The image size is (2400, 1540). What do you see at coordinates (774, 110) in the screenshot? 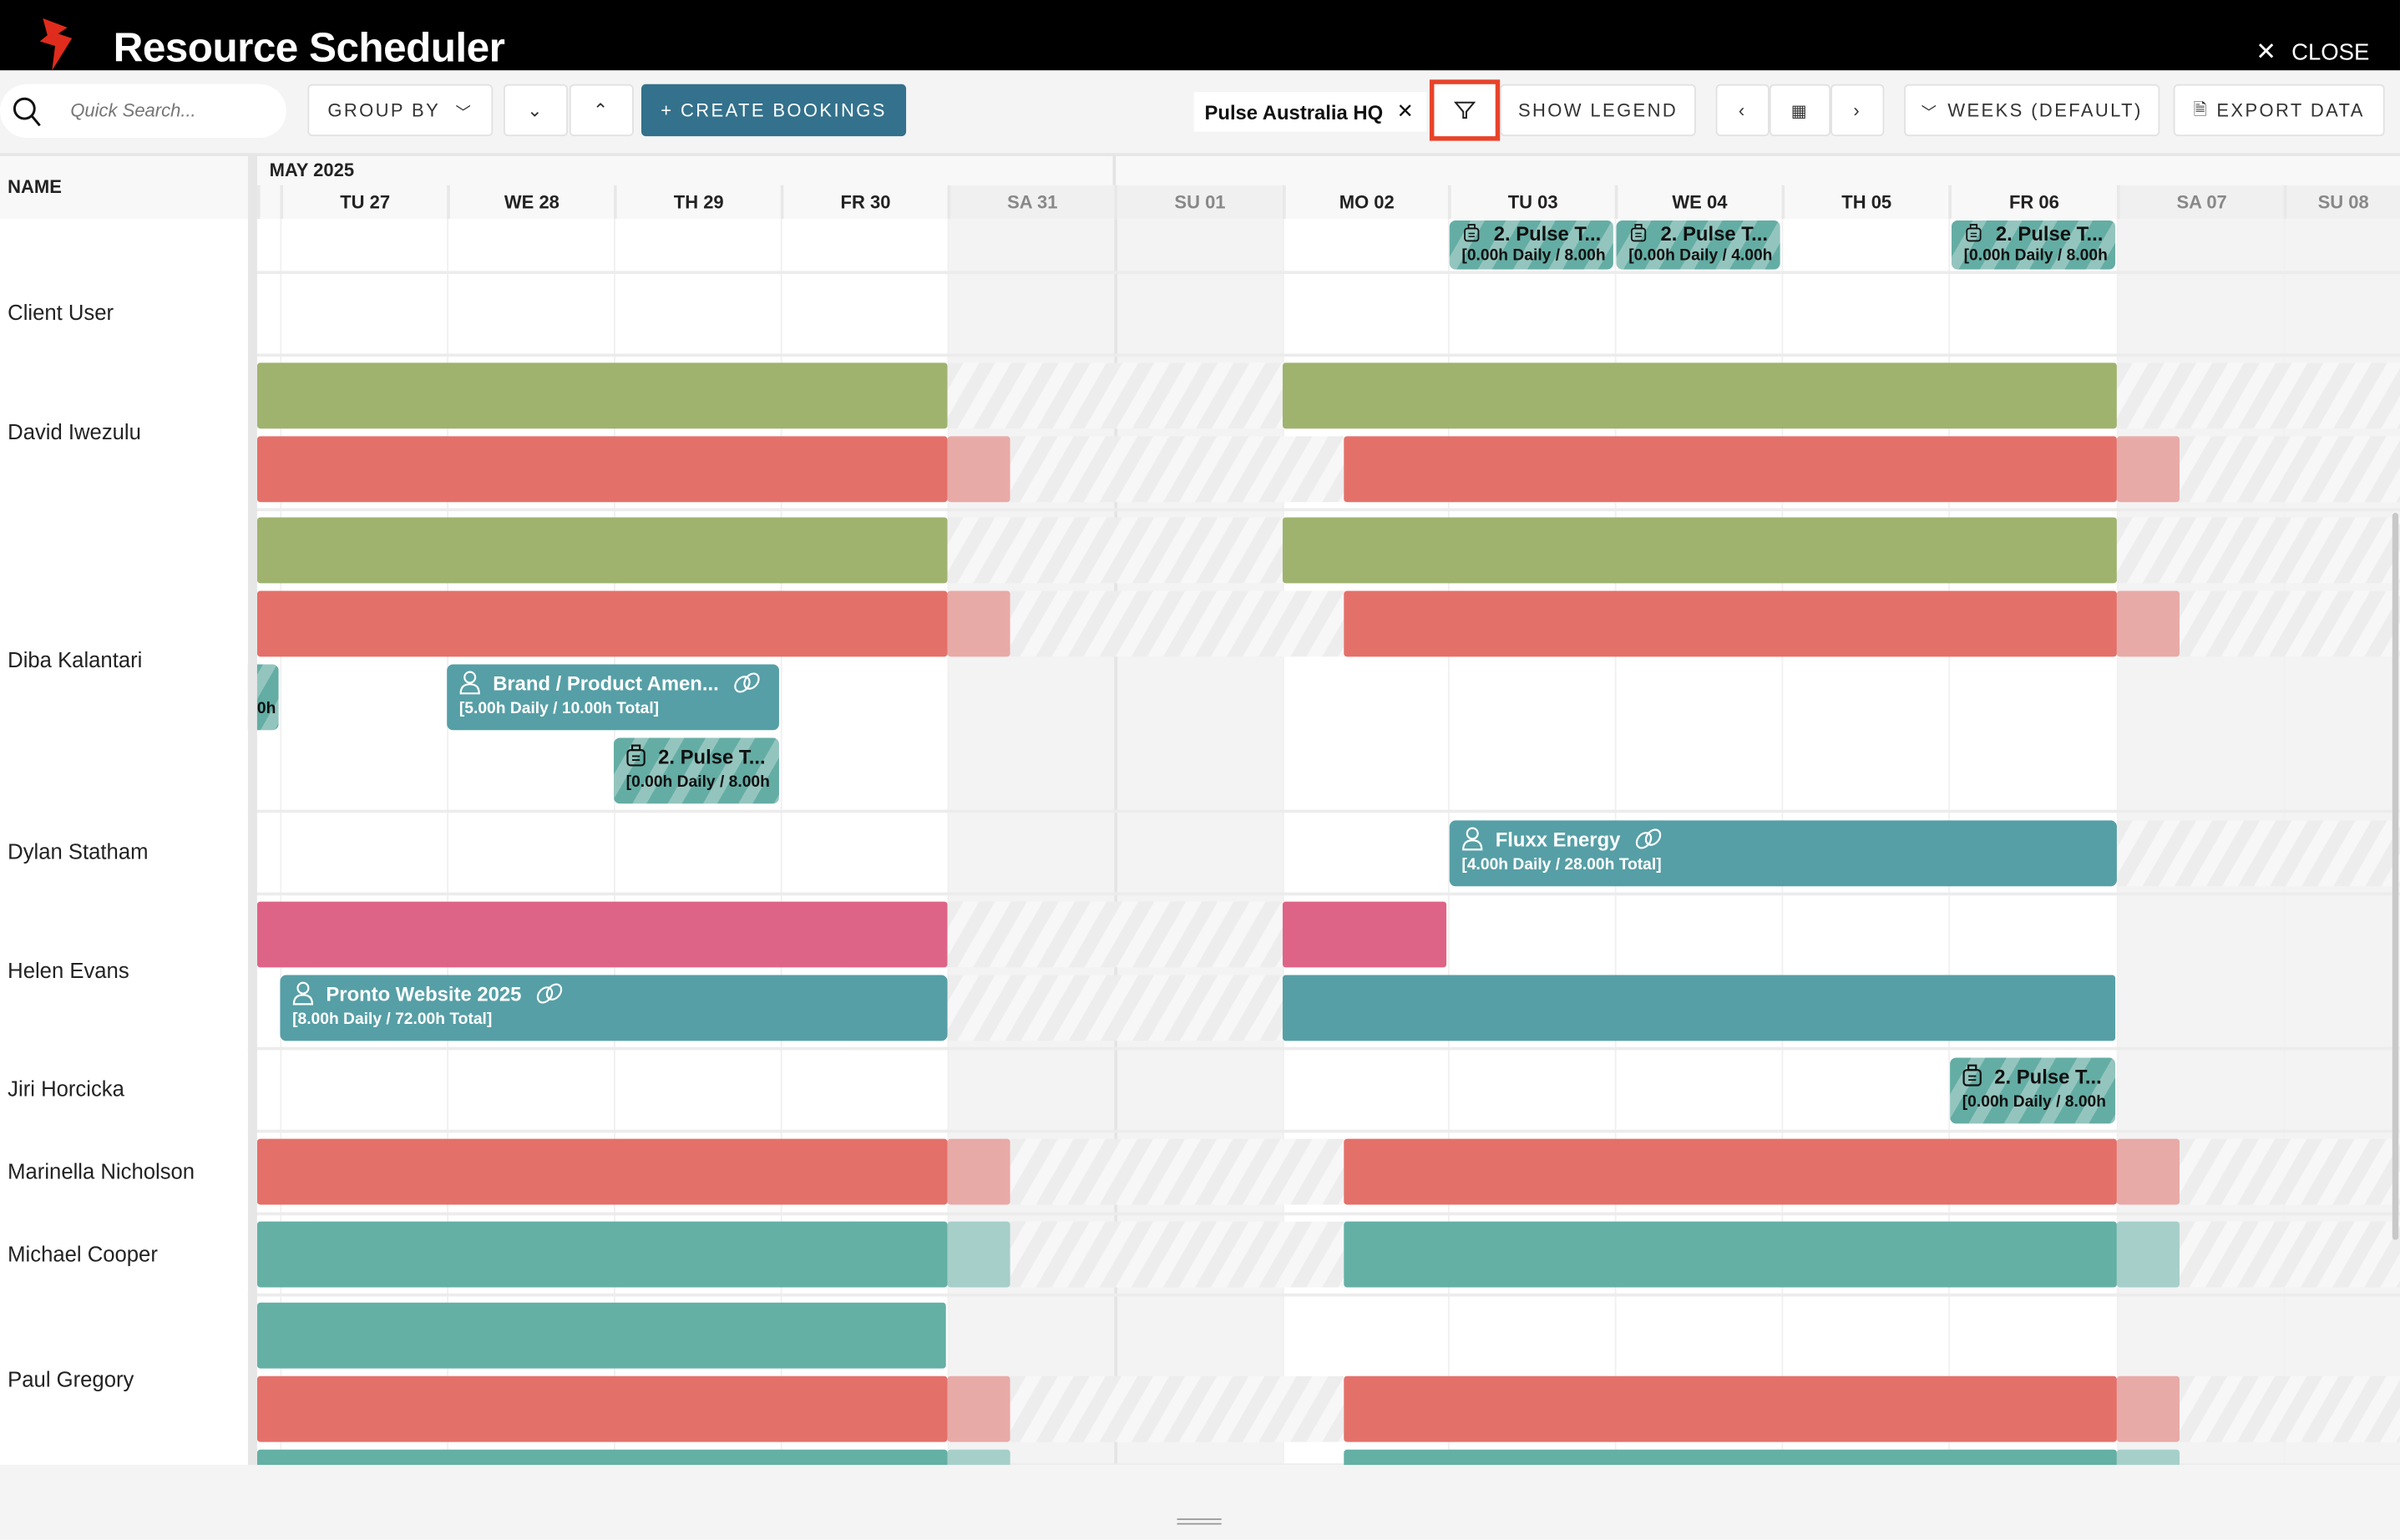
I see `create-bookings-button: + CREATE BOOKINGS` at bounding box center [774, 110].